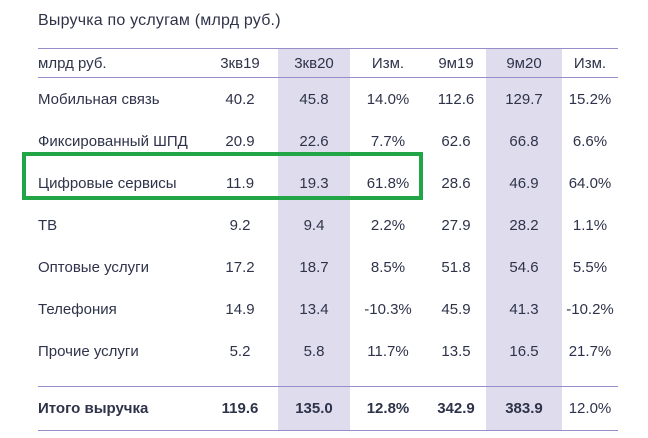  Describe the element at coordinates (524, 309) in the screenshot. I see `row-value: 41.3` at that location.